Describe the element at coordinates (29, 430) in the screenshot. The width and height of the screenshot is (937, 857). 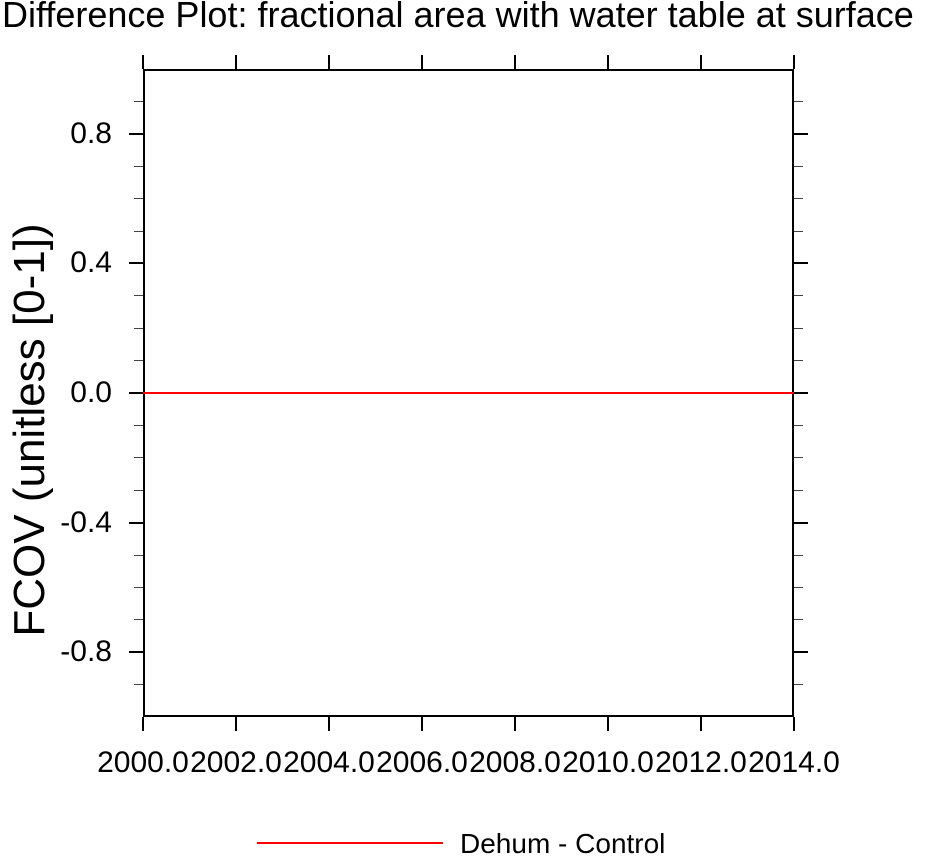
I see `y-axis-title: FCOV (unitless [0-1])` at that location.